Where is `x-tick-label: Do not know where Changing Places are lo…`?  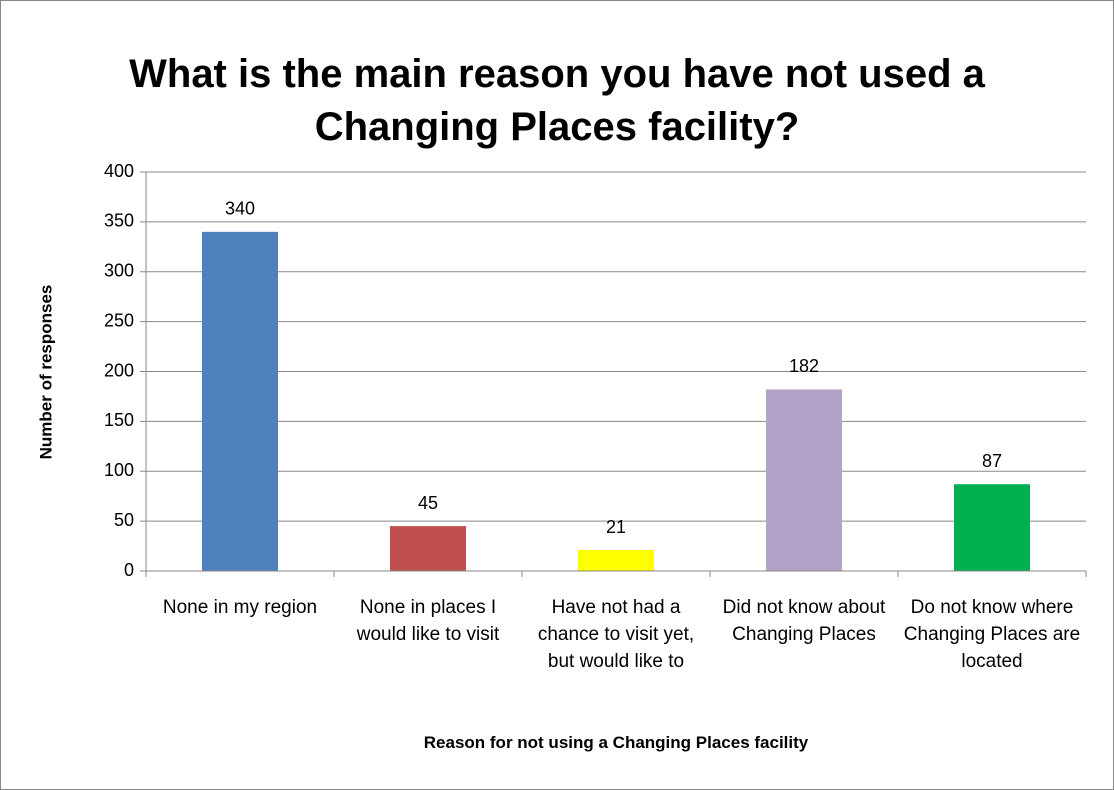
x-tick-label: Do not know where Changing Places are lo… is located at coordinates (992, 634).